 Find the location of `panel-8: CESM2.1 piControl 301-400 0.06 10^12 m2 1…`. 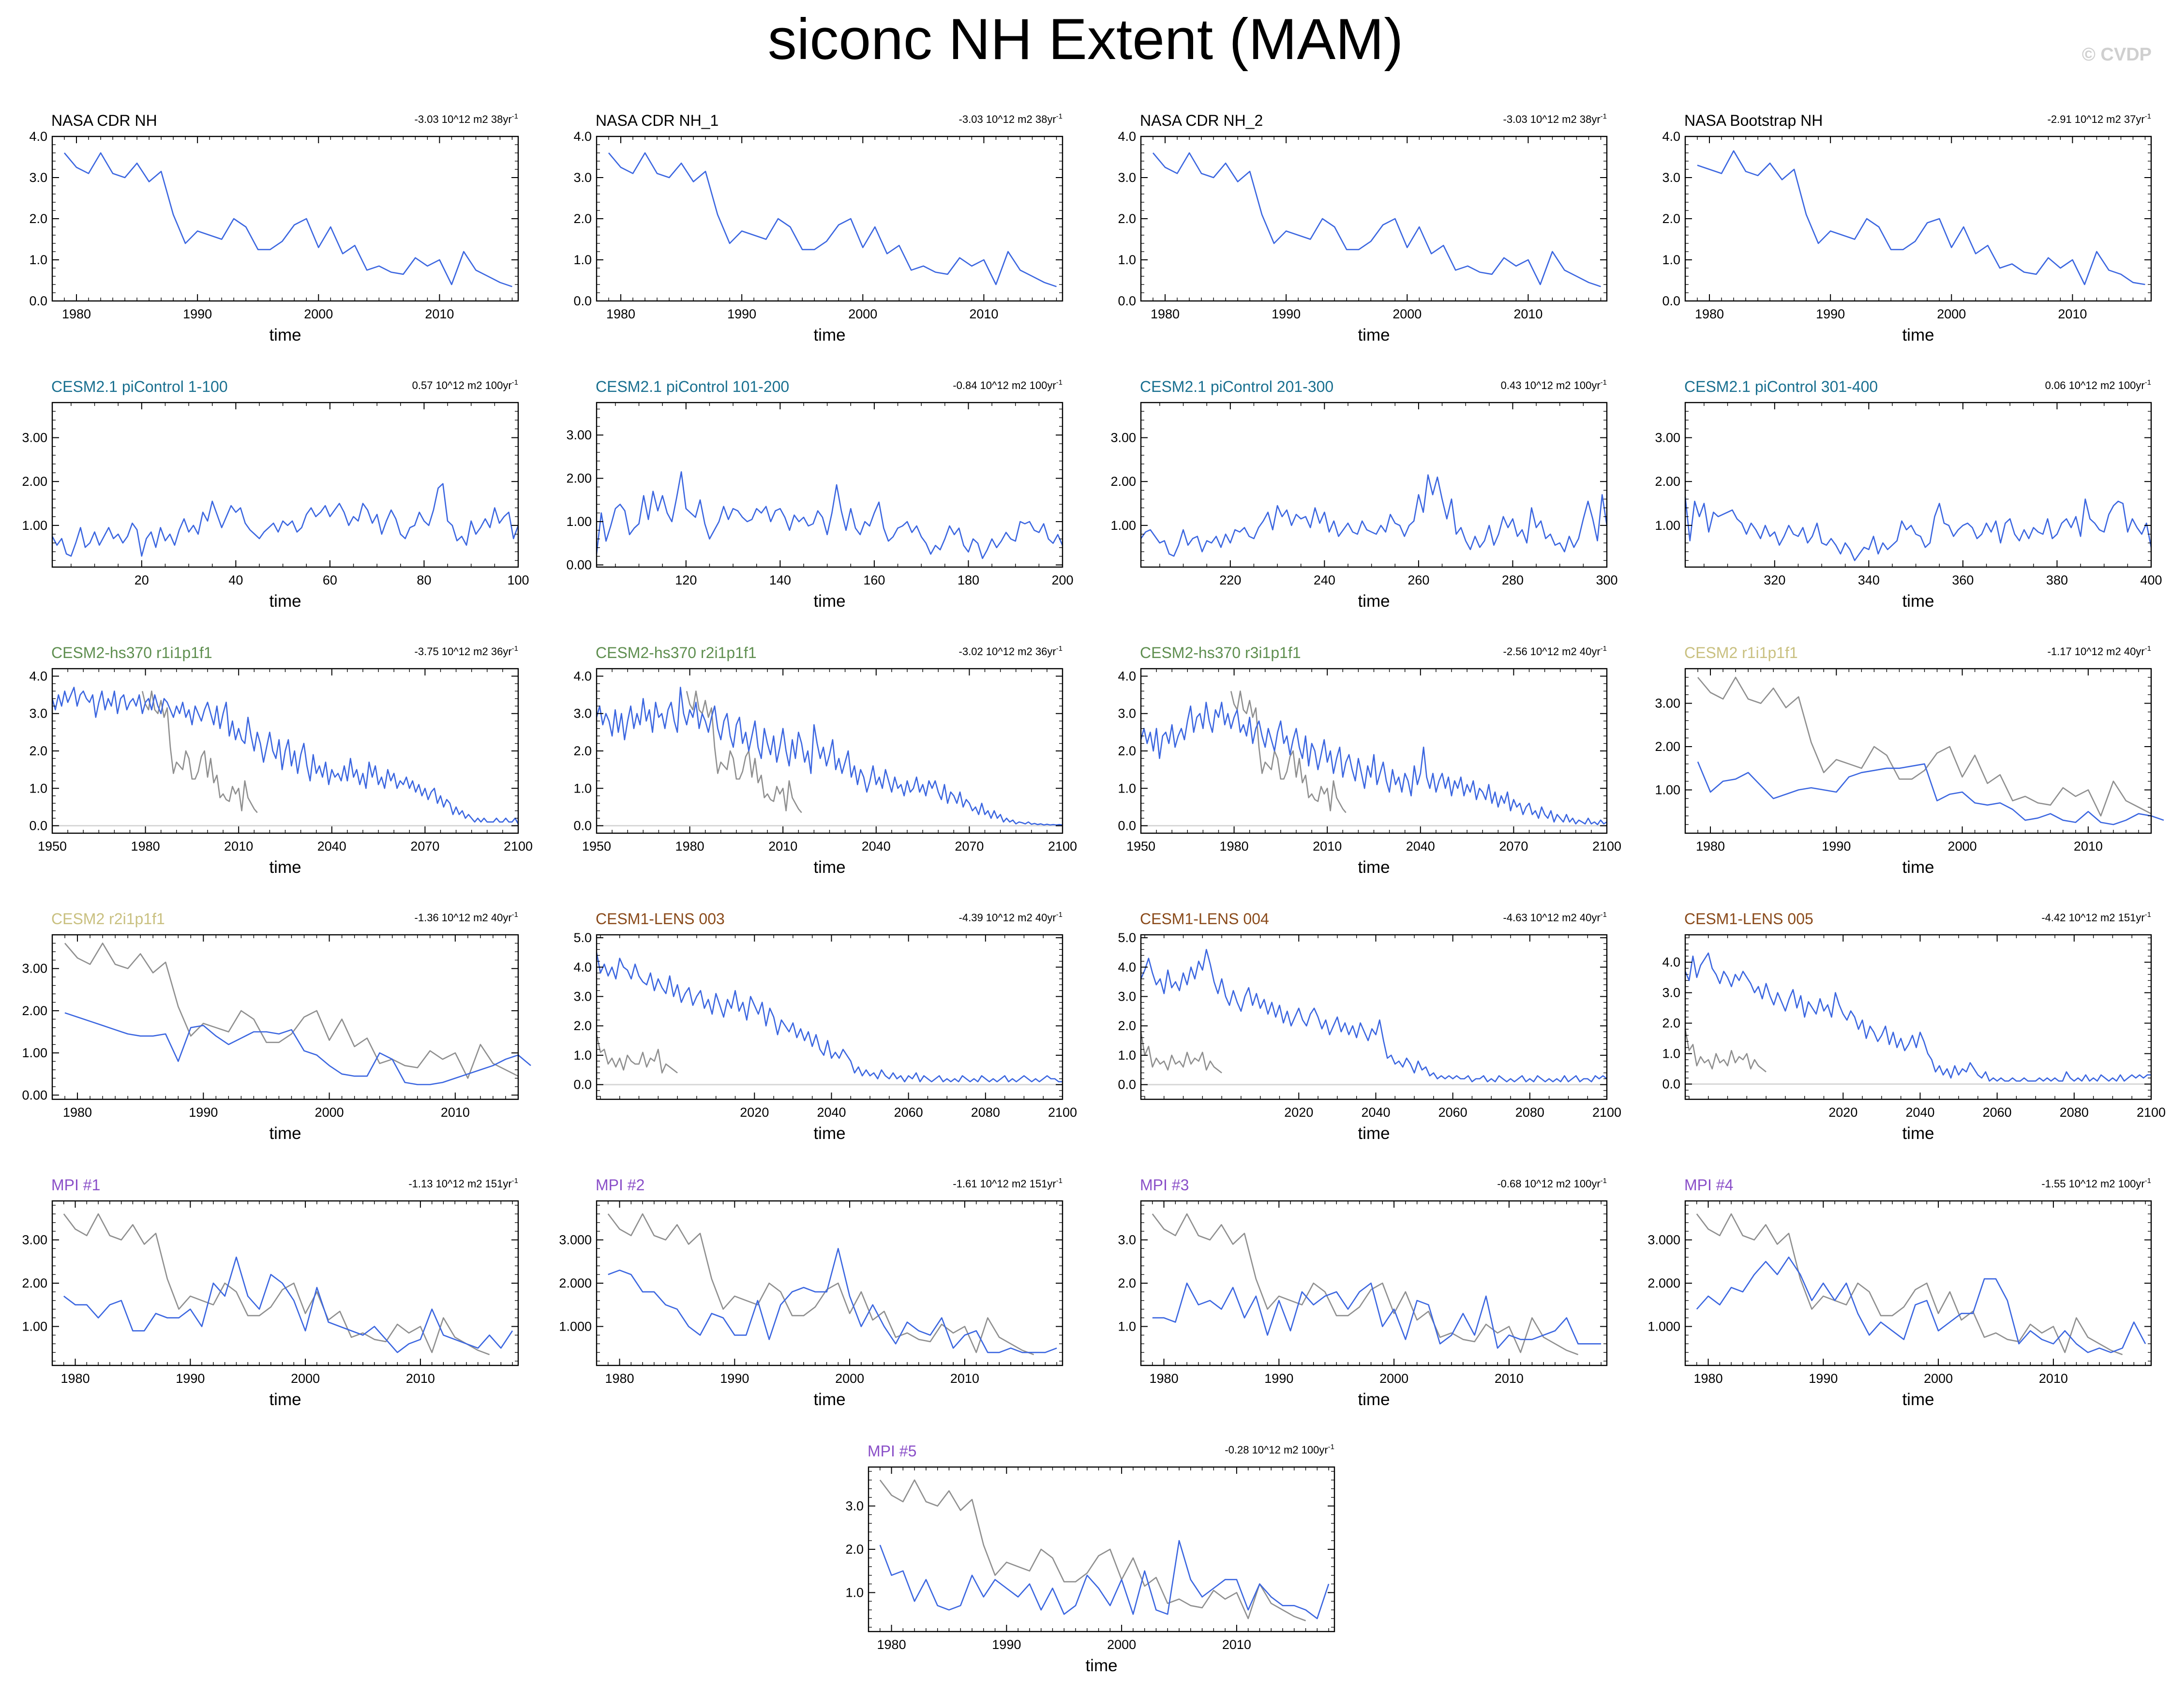

panel-8: CESM2.1 piControl 301-400 0.06 10^12 m2 1… is located at coordinates (1909, 494).